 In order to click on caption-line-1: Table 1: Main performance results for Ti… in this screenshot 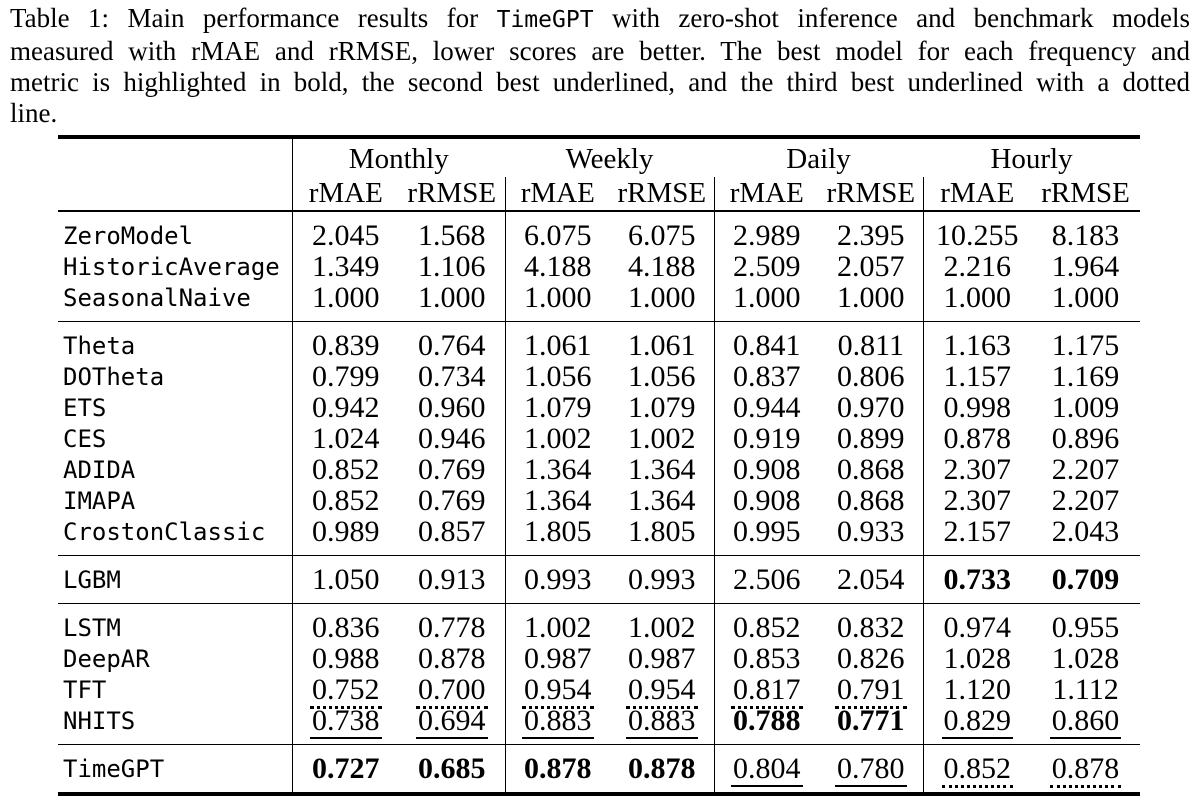, I will do `click(600, 19)`.